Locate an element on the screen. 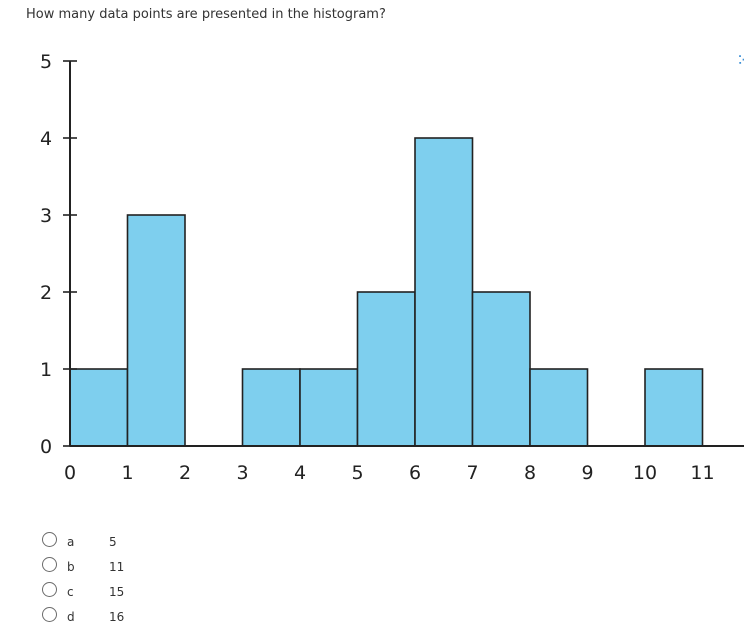 This screenshot has height=632, width=744. x-tick-label: 10 is located at coordinates (645, 473).